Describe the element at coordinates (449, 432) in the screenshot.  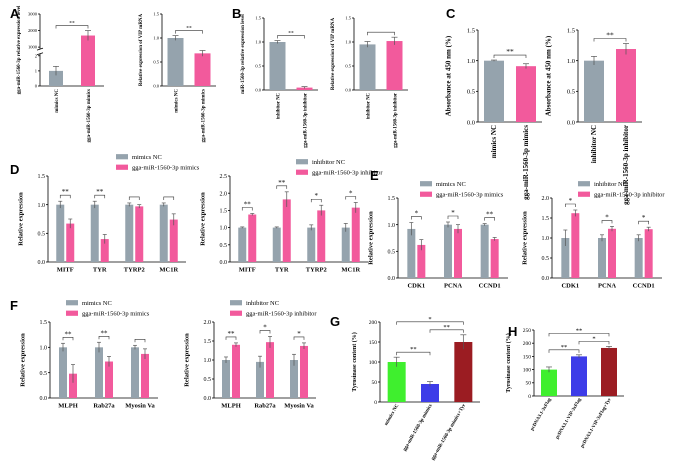
I see `x-category-label: gga-miR-1560-3p mimics+Tyr` at that location.